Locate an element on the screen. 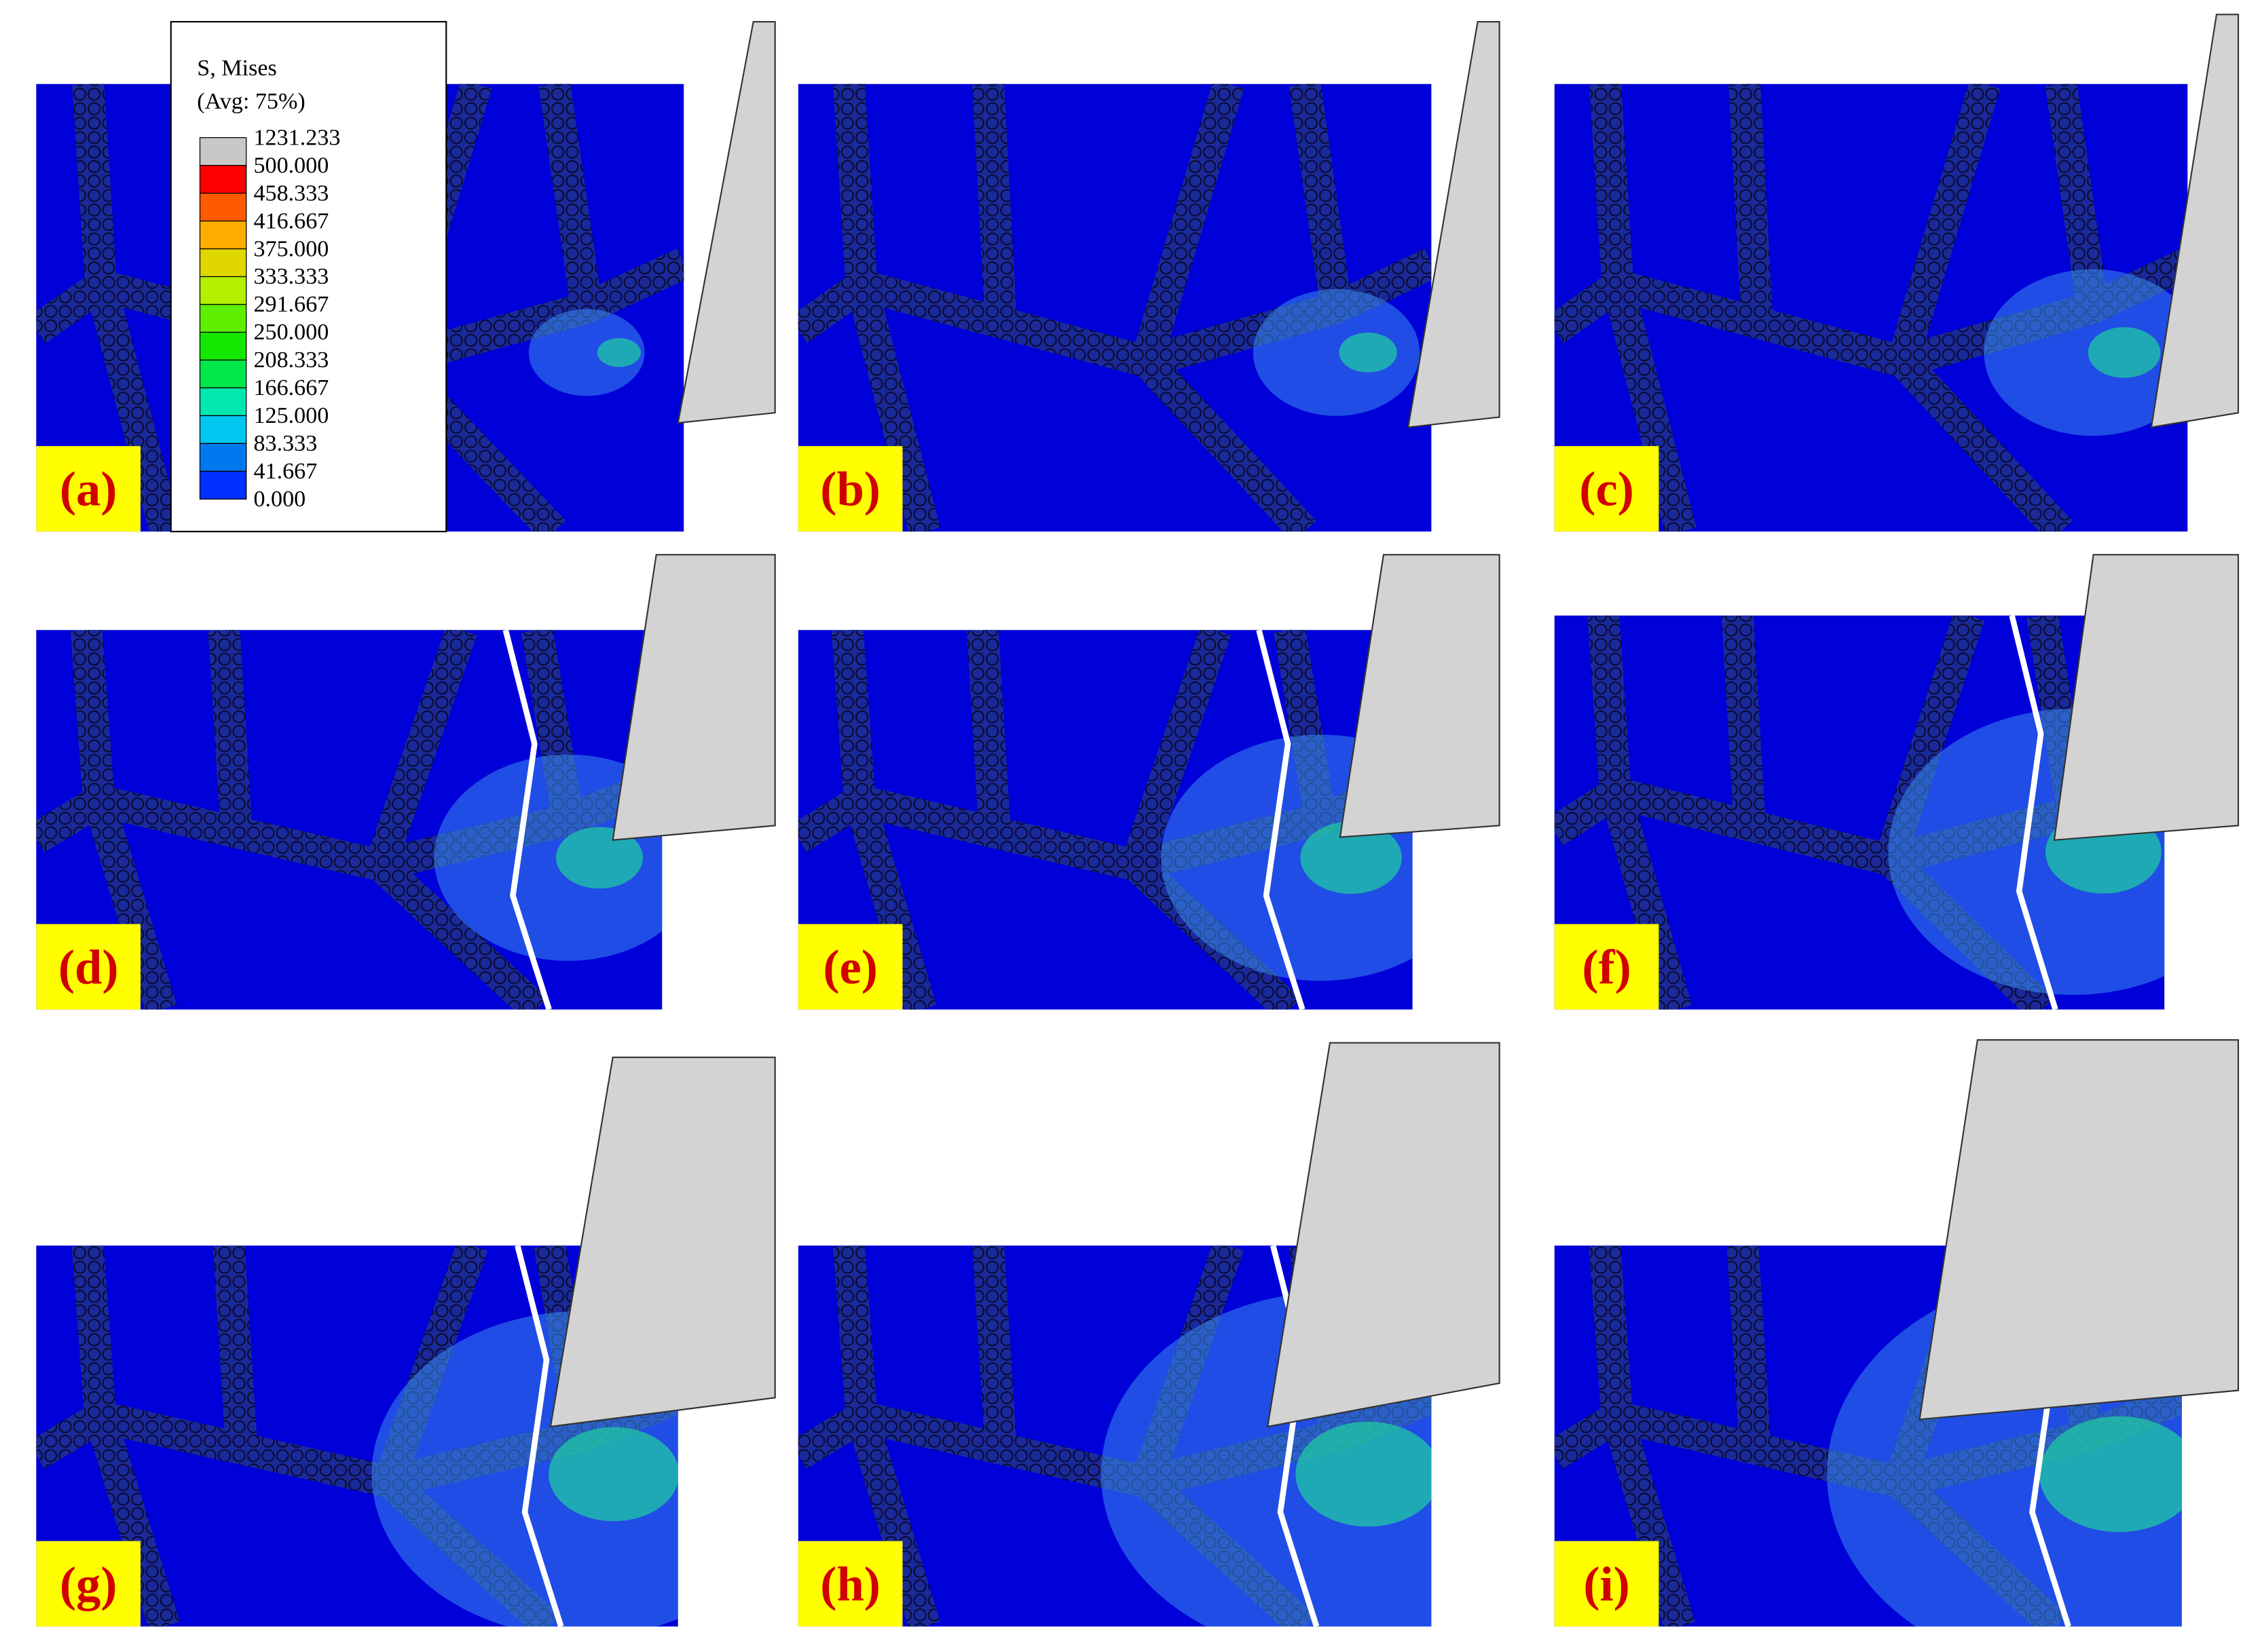 Image resolution: width=2260 pixels, height=1652 pixels. panel: (d) is located at coordinates (406, 782).